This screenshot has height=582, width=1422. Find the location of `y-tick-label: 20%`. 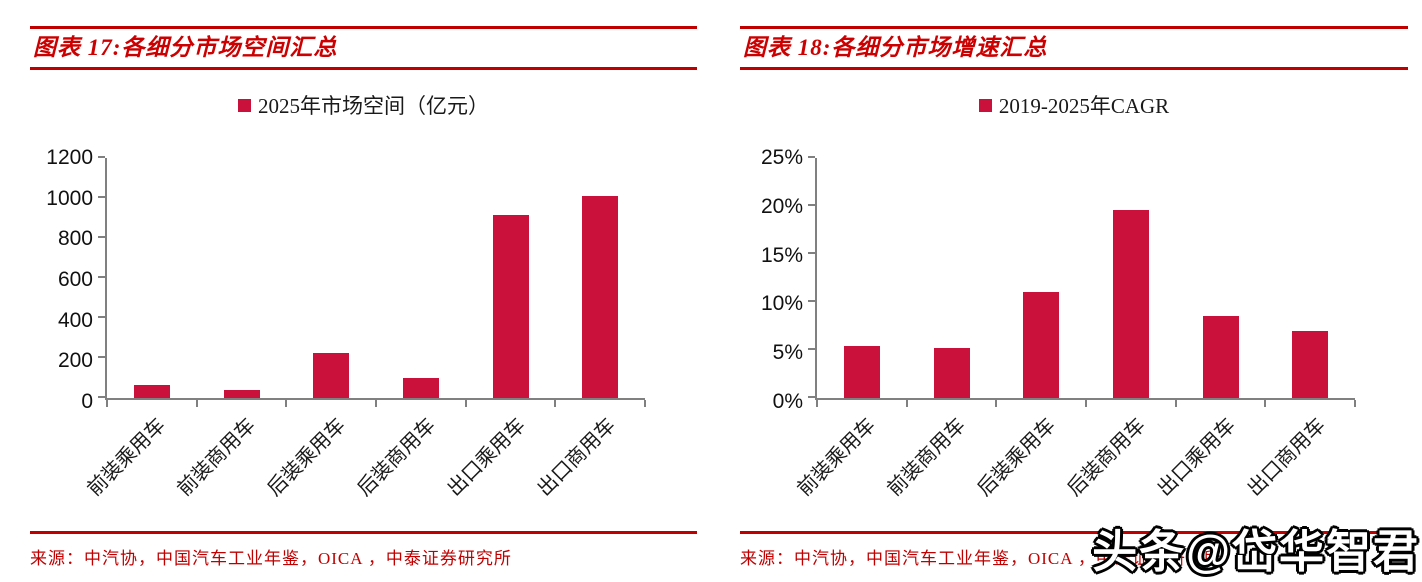

y-tick-label: 20% is located at coordinates (781, 206).